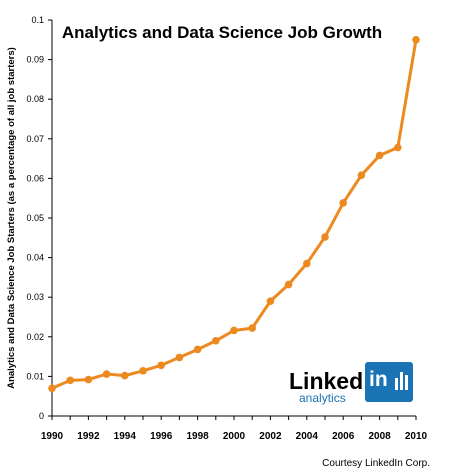 The height and width of the screenshot is (475, 450). Describe the element at coordinates (379, 436) in the screenshot. I see `x-tick-label: 2008` at that location.